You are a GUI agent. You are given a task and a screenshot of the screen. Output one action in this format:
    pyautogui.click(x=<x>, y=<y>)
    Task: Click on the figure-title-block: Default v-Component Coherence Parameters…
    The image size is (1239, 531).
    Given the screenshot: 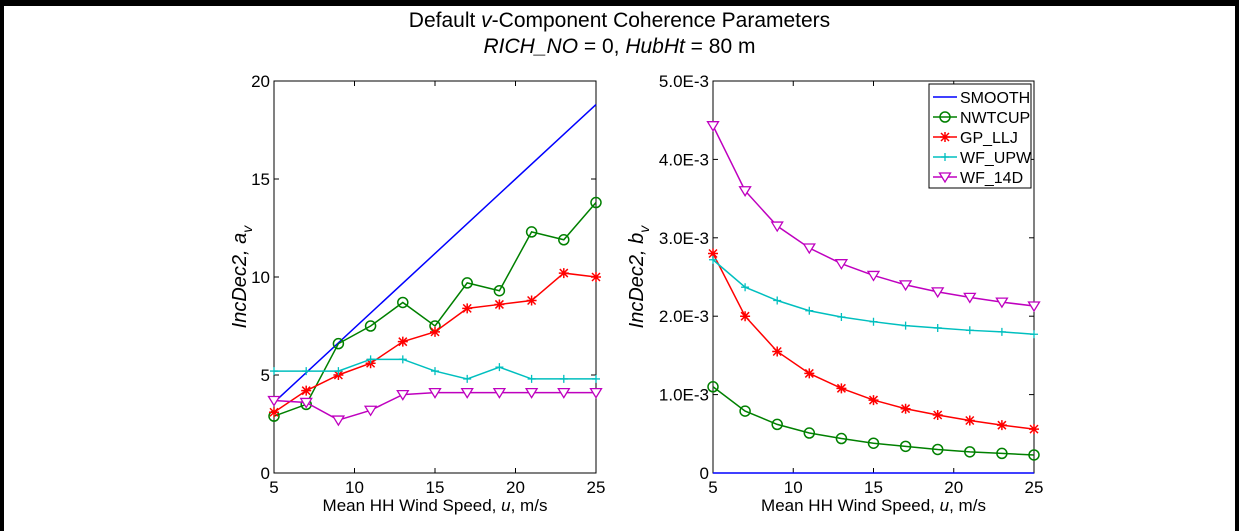 What is the action you would take?
    pyautogui.click(x=619, y=34)
    